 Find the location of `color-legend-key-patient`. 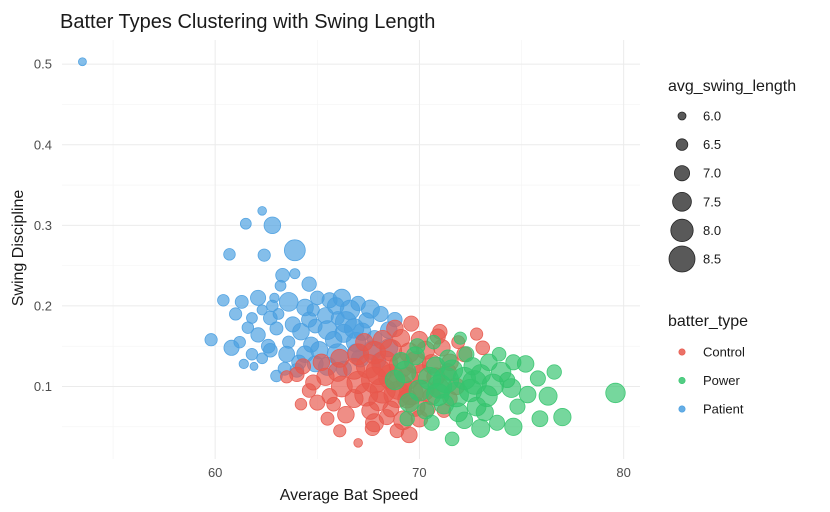

color-legend-key-patient is located at coordinates (682, 409).